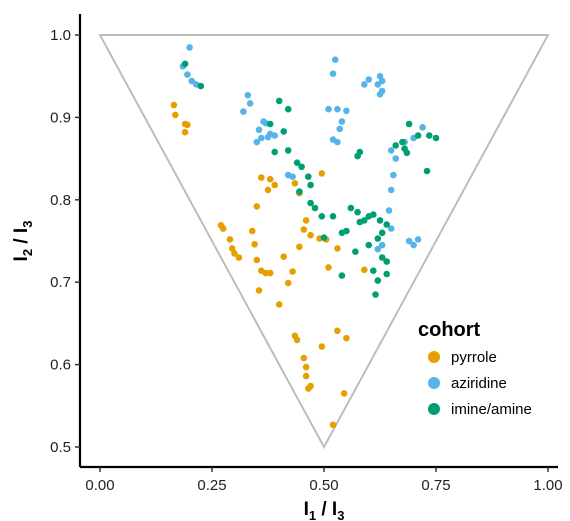  Describe the element at coordinates (434, 409) in the screenshot. I see `legend-key-imine-amine` at that location.